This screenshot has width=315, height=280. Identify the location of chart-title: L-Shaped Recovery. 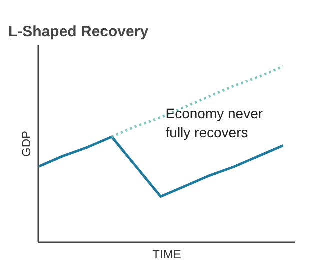
(79, 32).